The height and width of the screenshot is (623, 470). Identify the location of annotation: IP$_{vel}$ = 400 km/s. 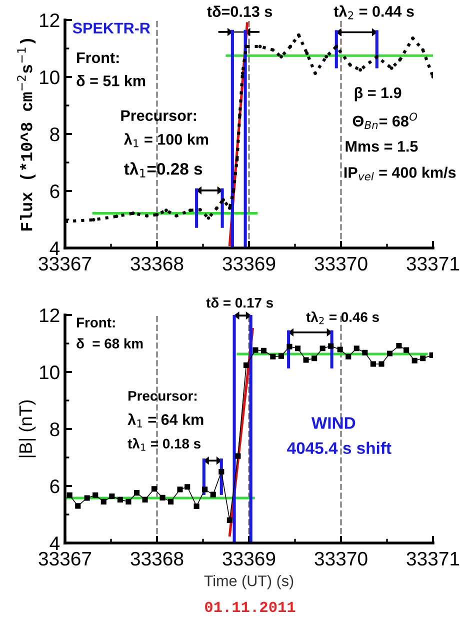
(400, 173).